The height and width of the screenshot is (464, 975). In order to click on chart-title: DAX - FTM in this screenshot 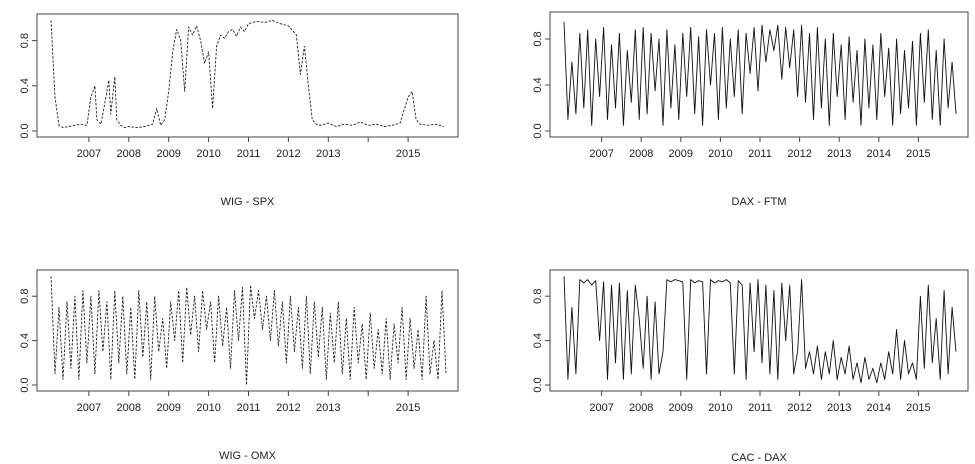, I will do `click(759, 202)`.